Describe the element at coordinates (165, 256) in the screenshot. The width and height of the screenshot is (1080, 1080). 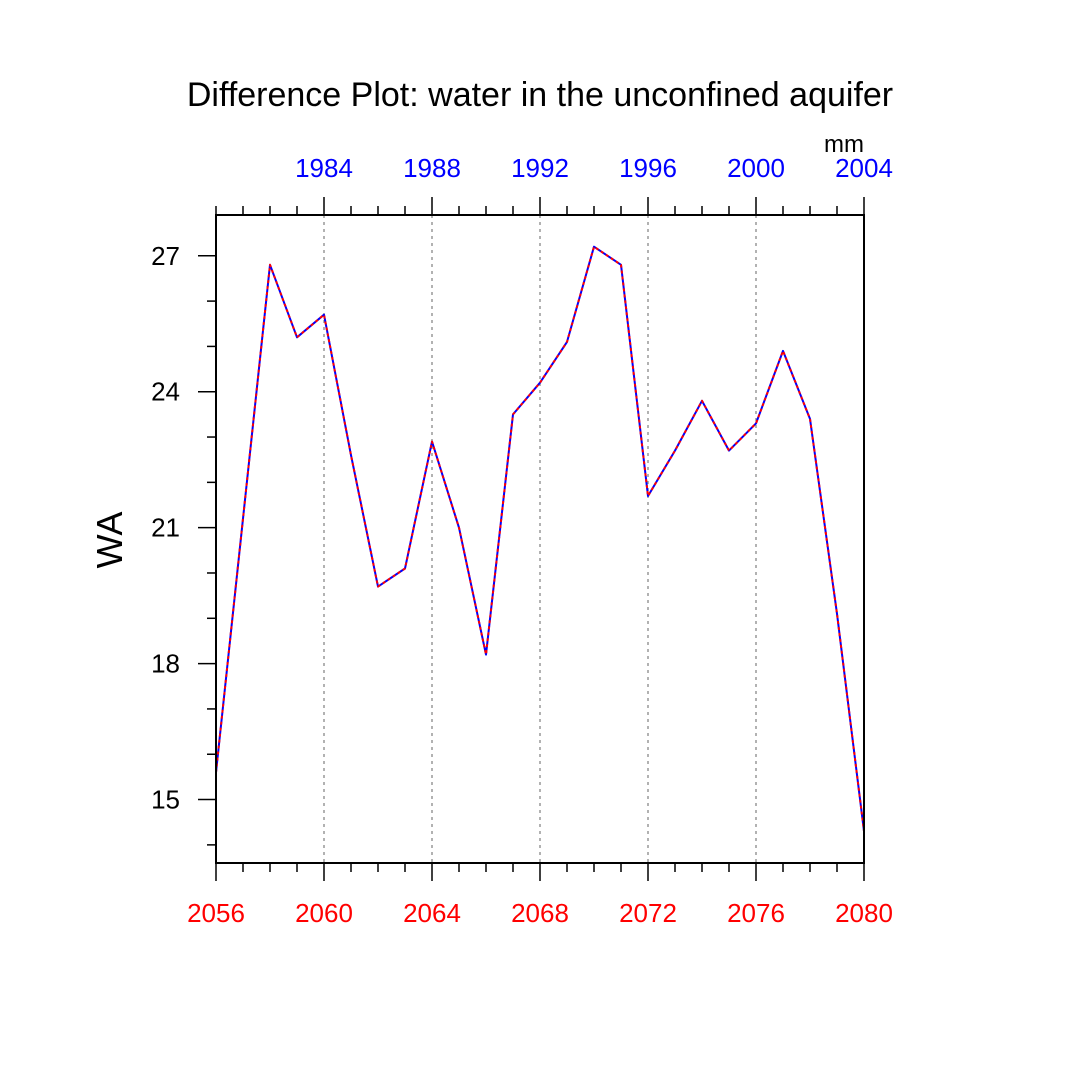
I see `y-tick-label: 27` at that location.